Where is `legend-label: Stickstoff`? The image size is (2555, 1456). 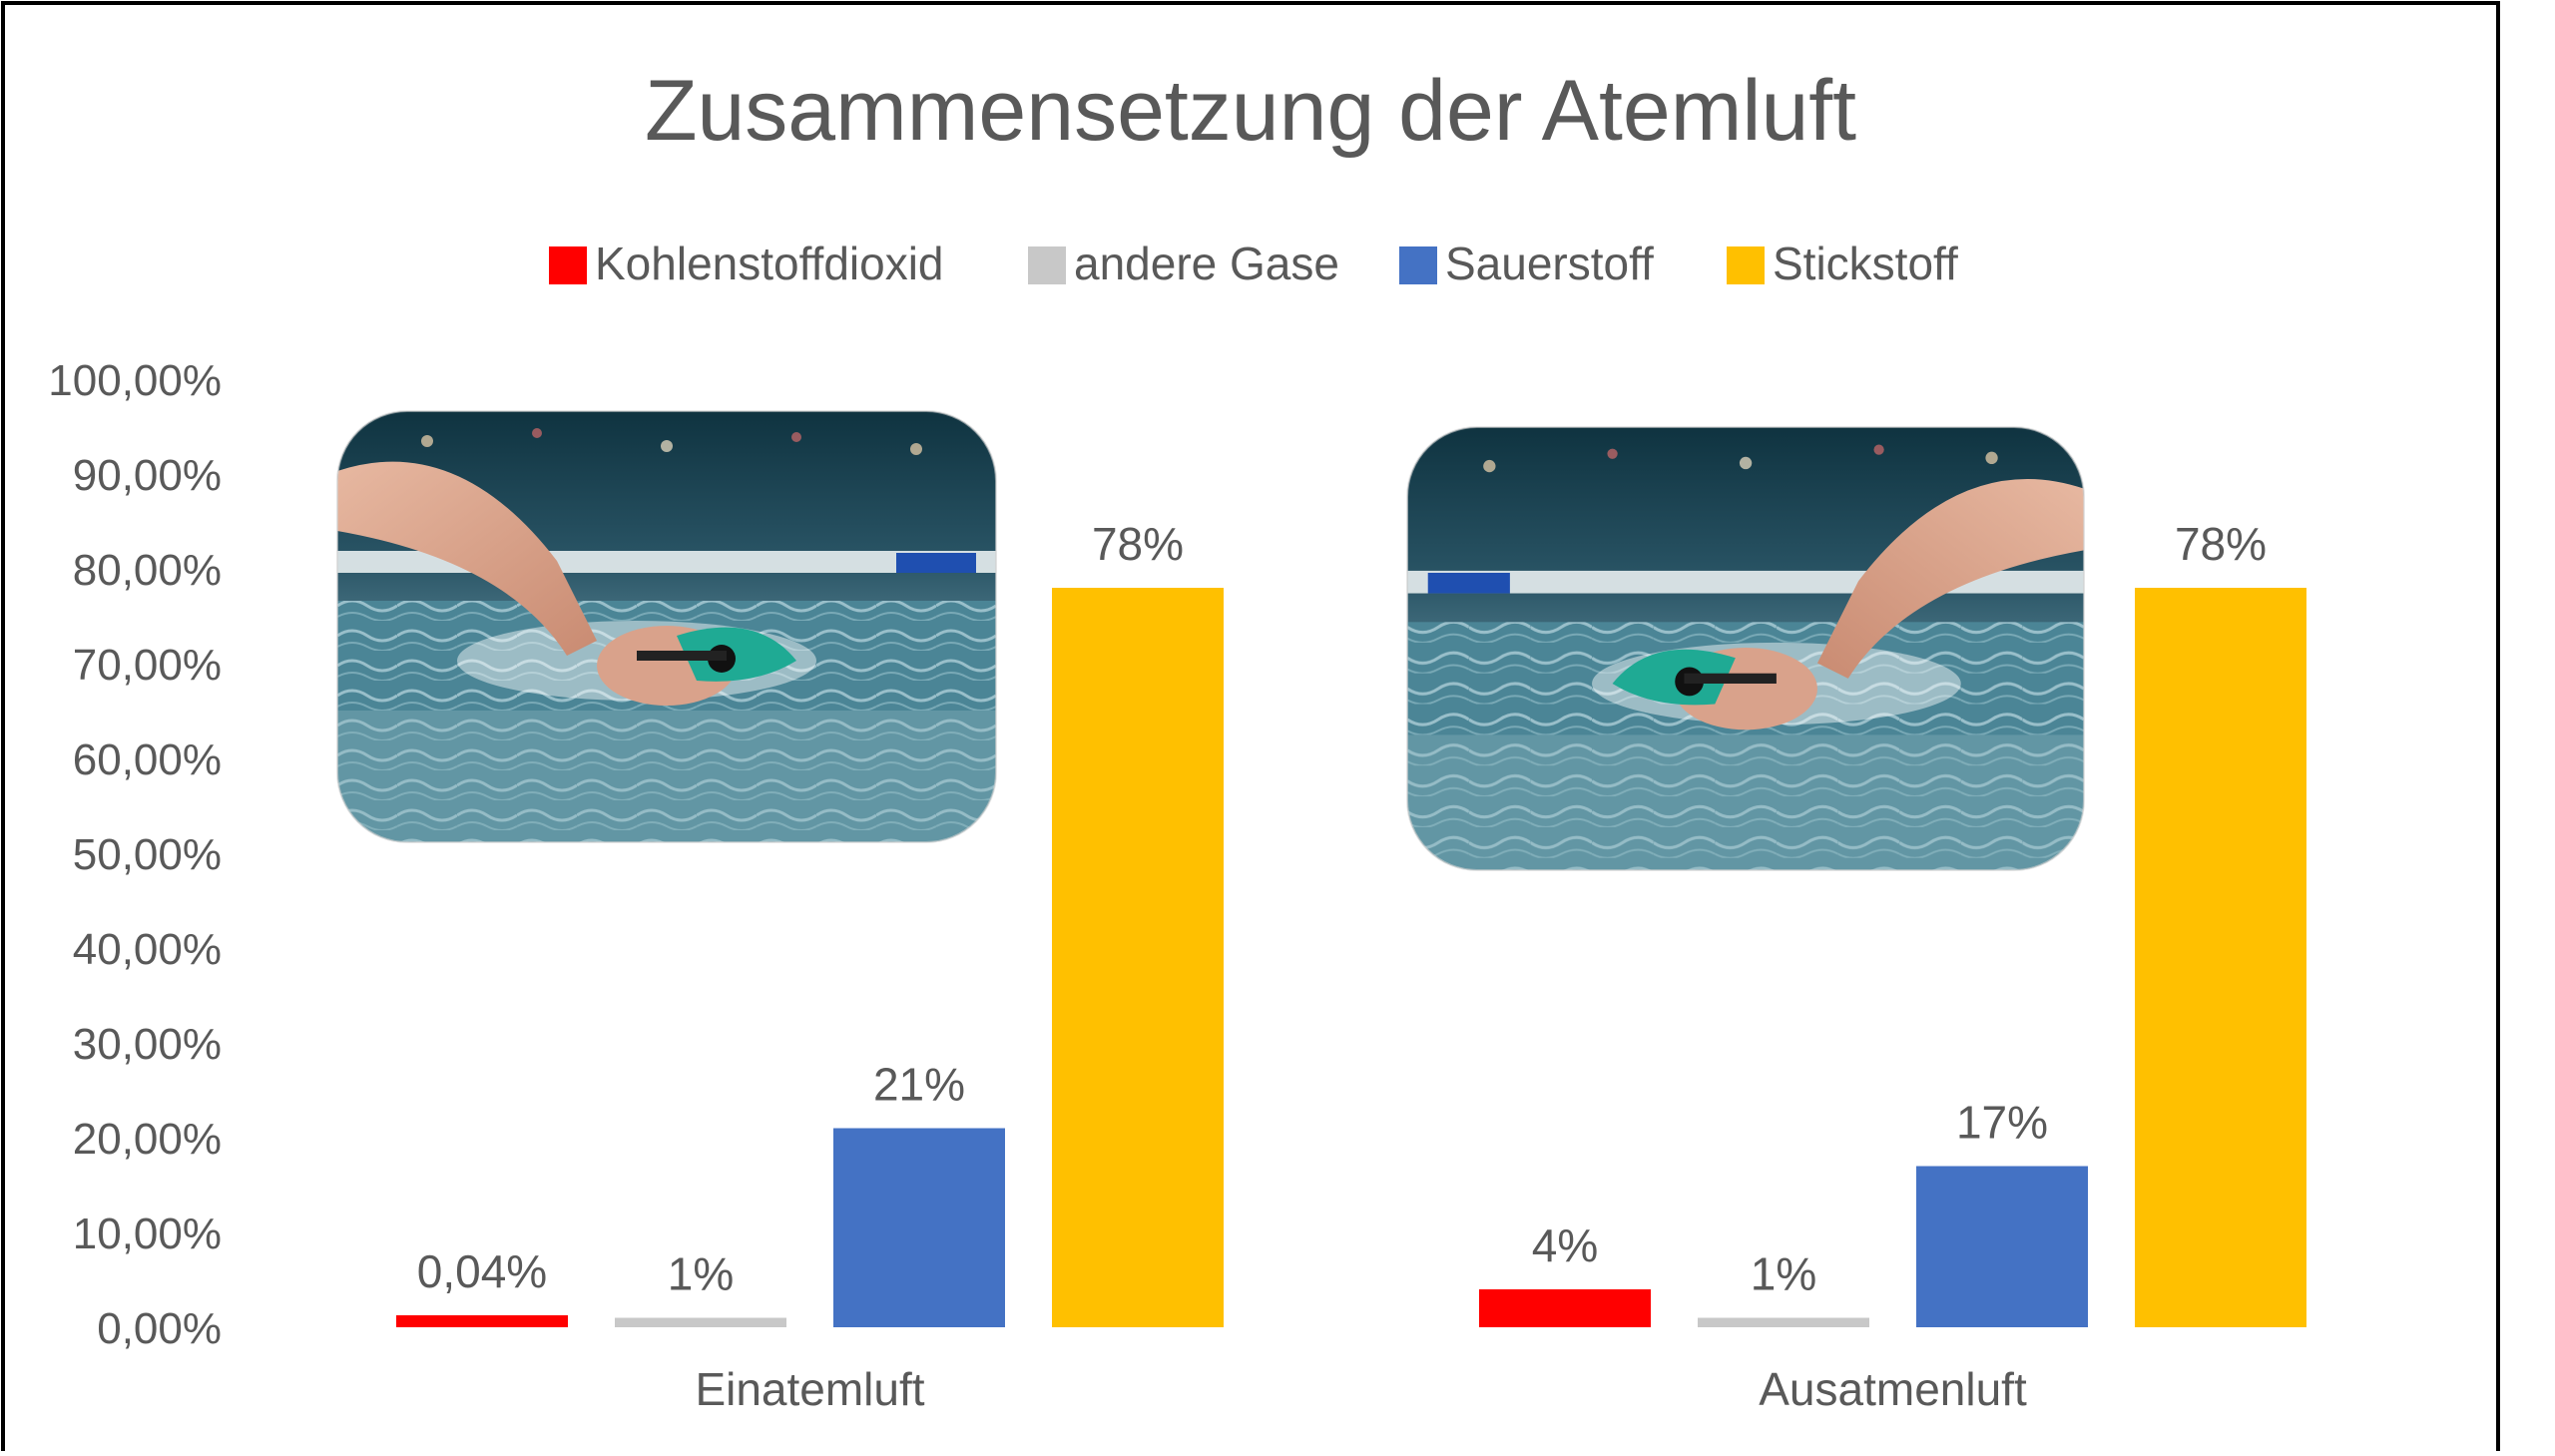 legend-label: Stickstoff is located at coordinates (1865, 263).